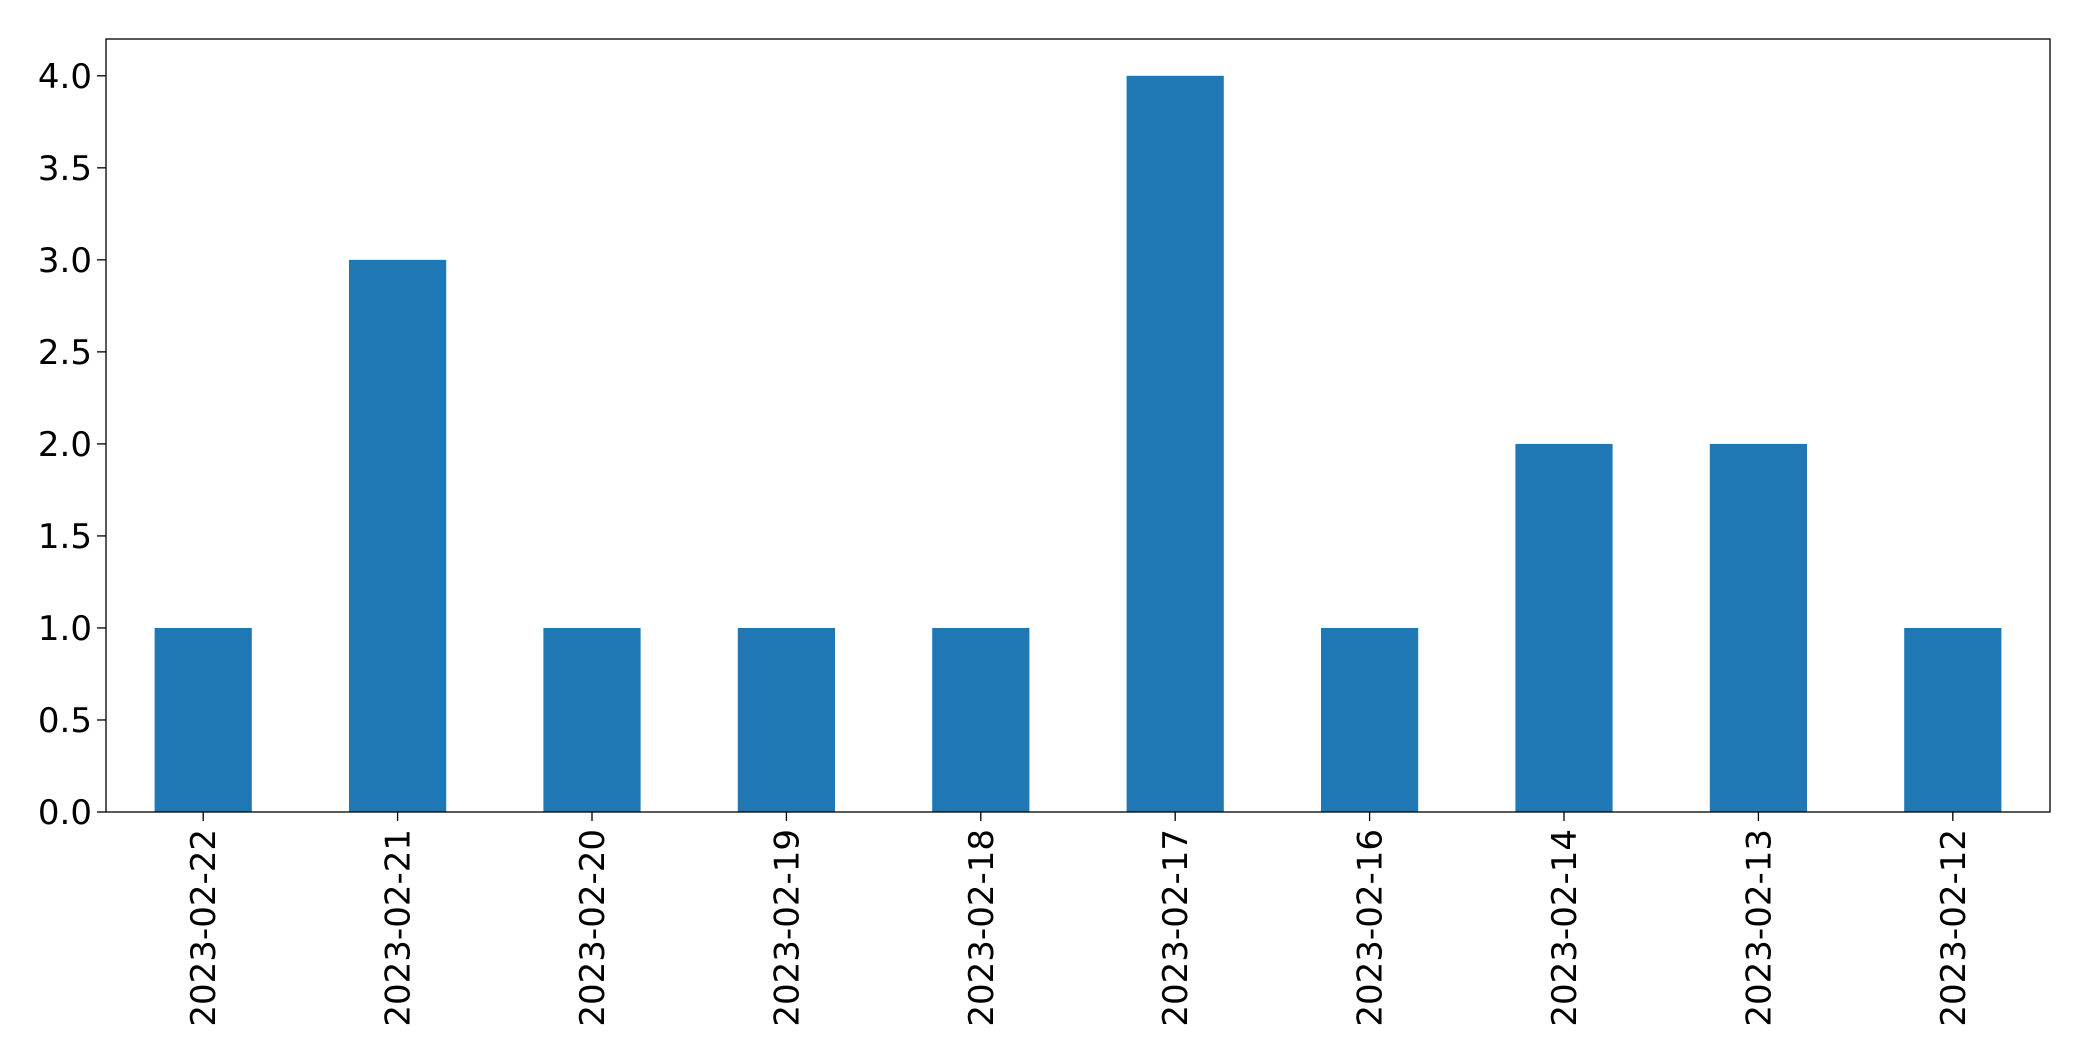 The width and height of the screenshot is (2082, 1061). Describe the element at coordinates (204, 928) in the screenshot. I see `x-tick-label: 2023-02-22` at that location.